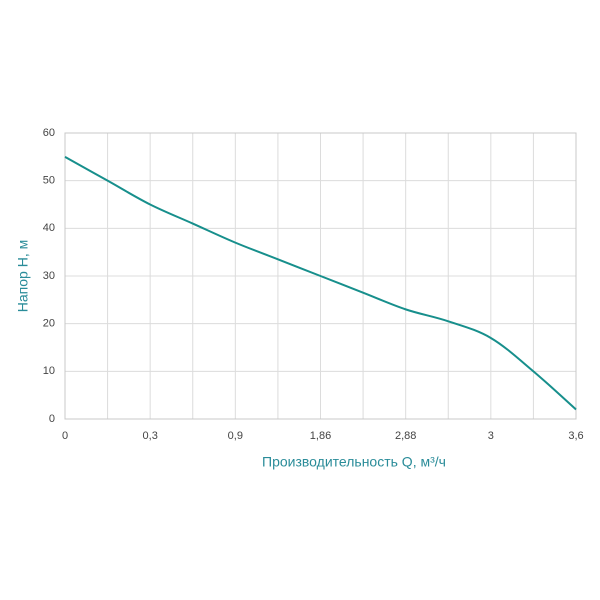 This screenshot has width=600, height=600. Describe the element at coordinates (49, 371) in the screenshot. I see `y-tick-label: 10` at that location.